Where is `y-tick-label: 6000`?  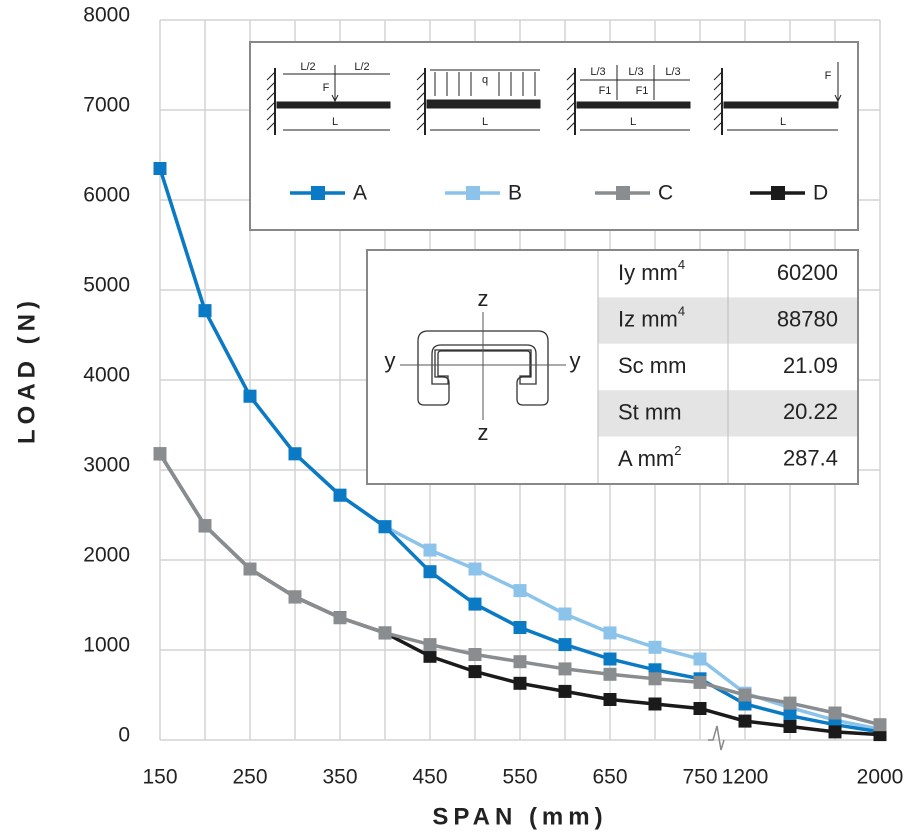 y-tick-label: 6000 is located at coordinates (106, 195).